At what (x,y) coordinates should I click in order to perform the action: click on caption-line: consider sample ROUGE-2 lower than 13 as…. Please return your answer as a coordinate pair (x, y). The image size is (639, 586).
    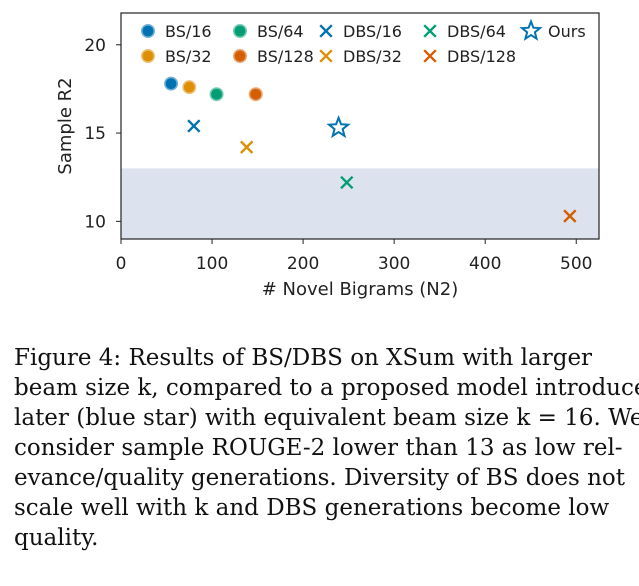
    Looking at the image, I should click on (318, 448).